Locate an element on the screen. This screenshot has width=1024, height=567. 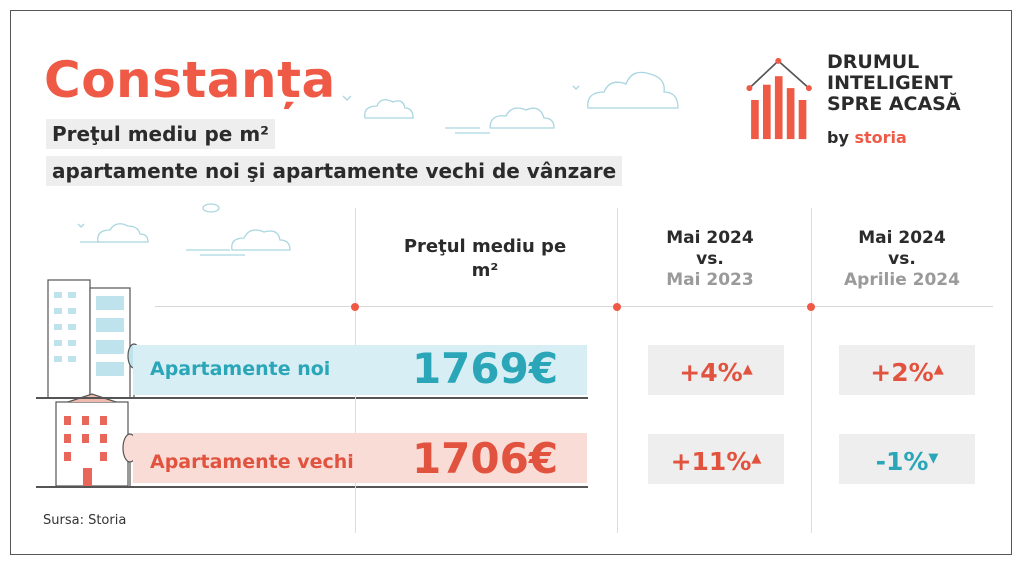
logo-by-line: by storia is located at coordinates (867, 137).